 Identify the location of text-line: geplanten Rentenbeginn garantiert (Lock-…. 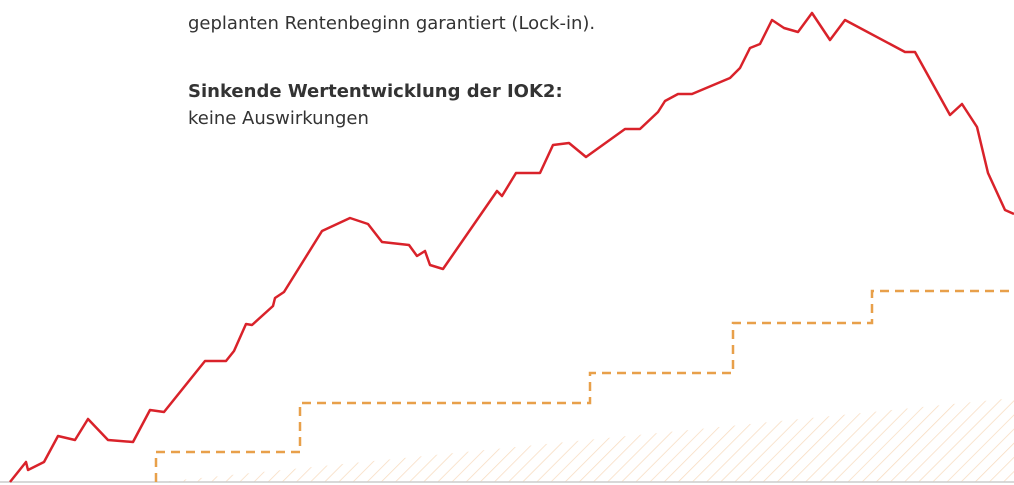
(392, 23).